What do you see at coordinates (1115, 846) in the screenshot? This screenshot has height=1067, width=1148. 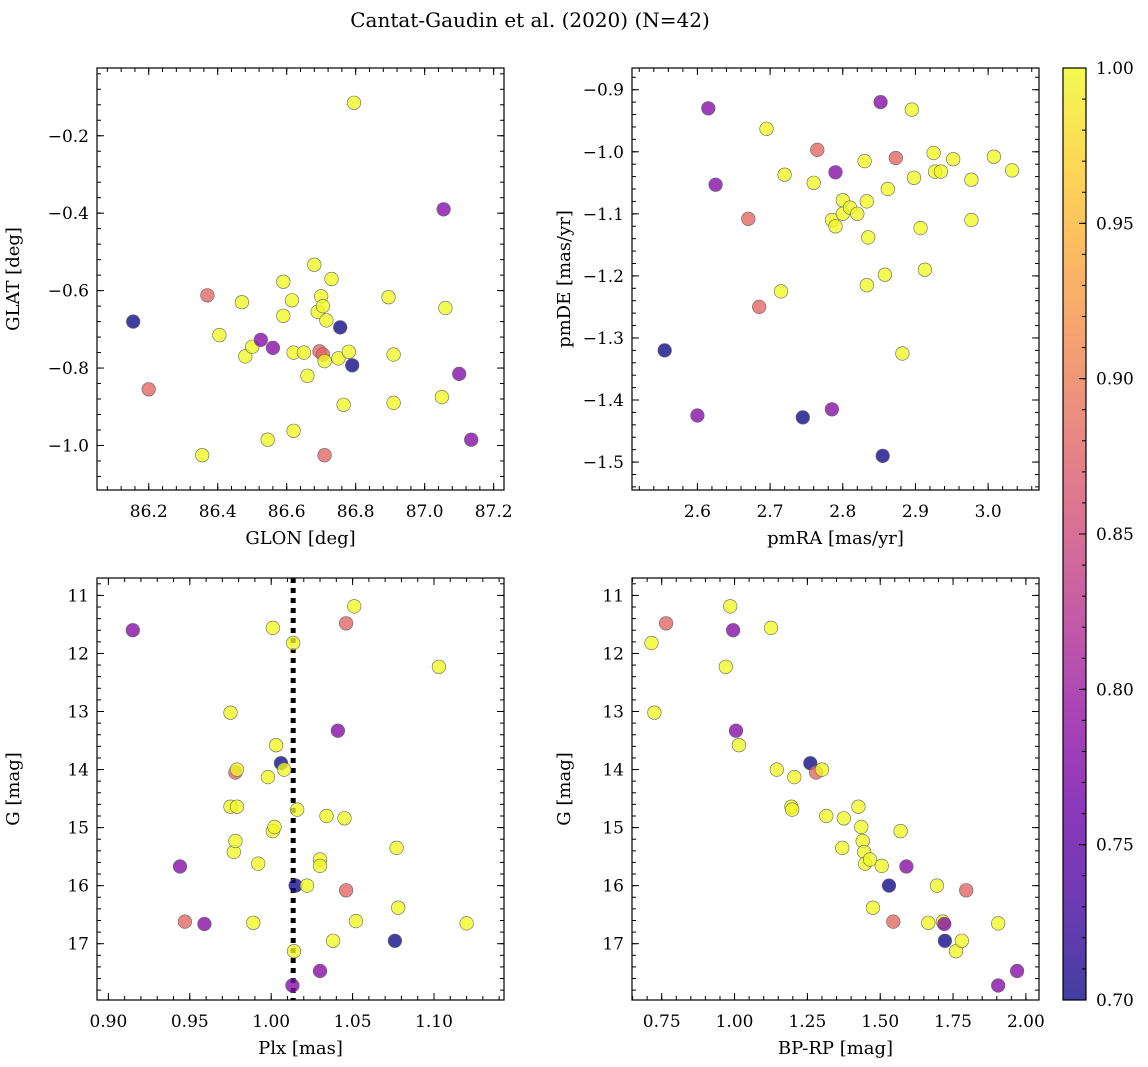 I see `colorbar-tick-label: 0.75` at bounding box center [1115, 846].